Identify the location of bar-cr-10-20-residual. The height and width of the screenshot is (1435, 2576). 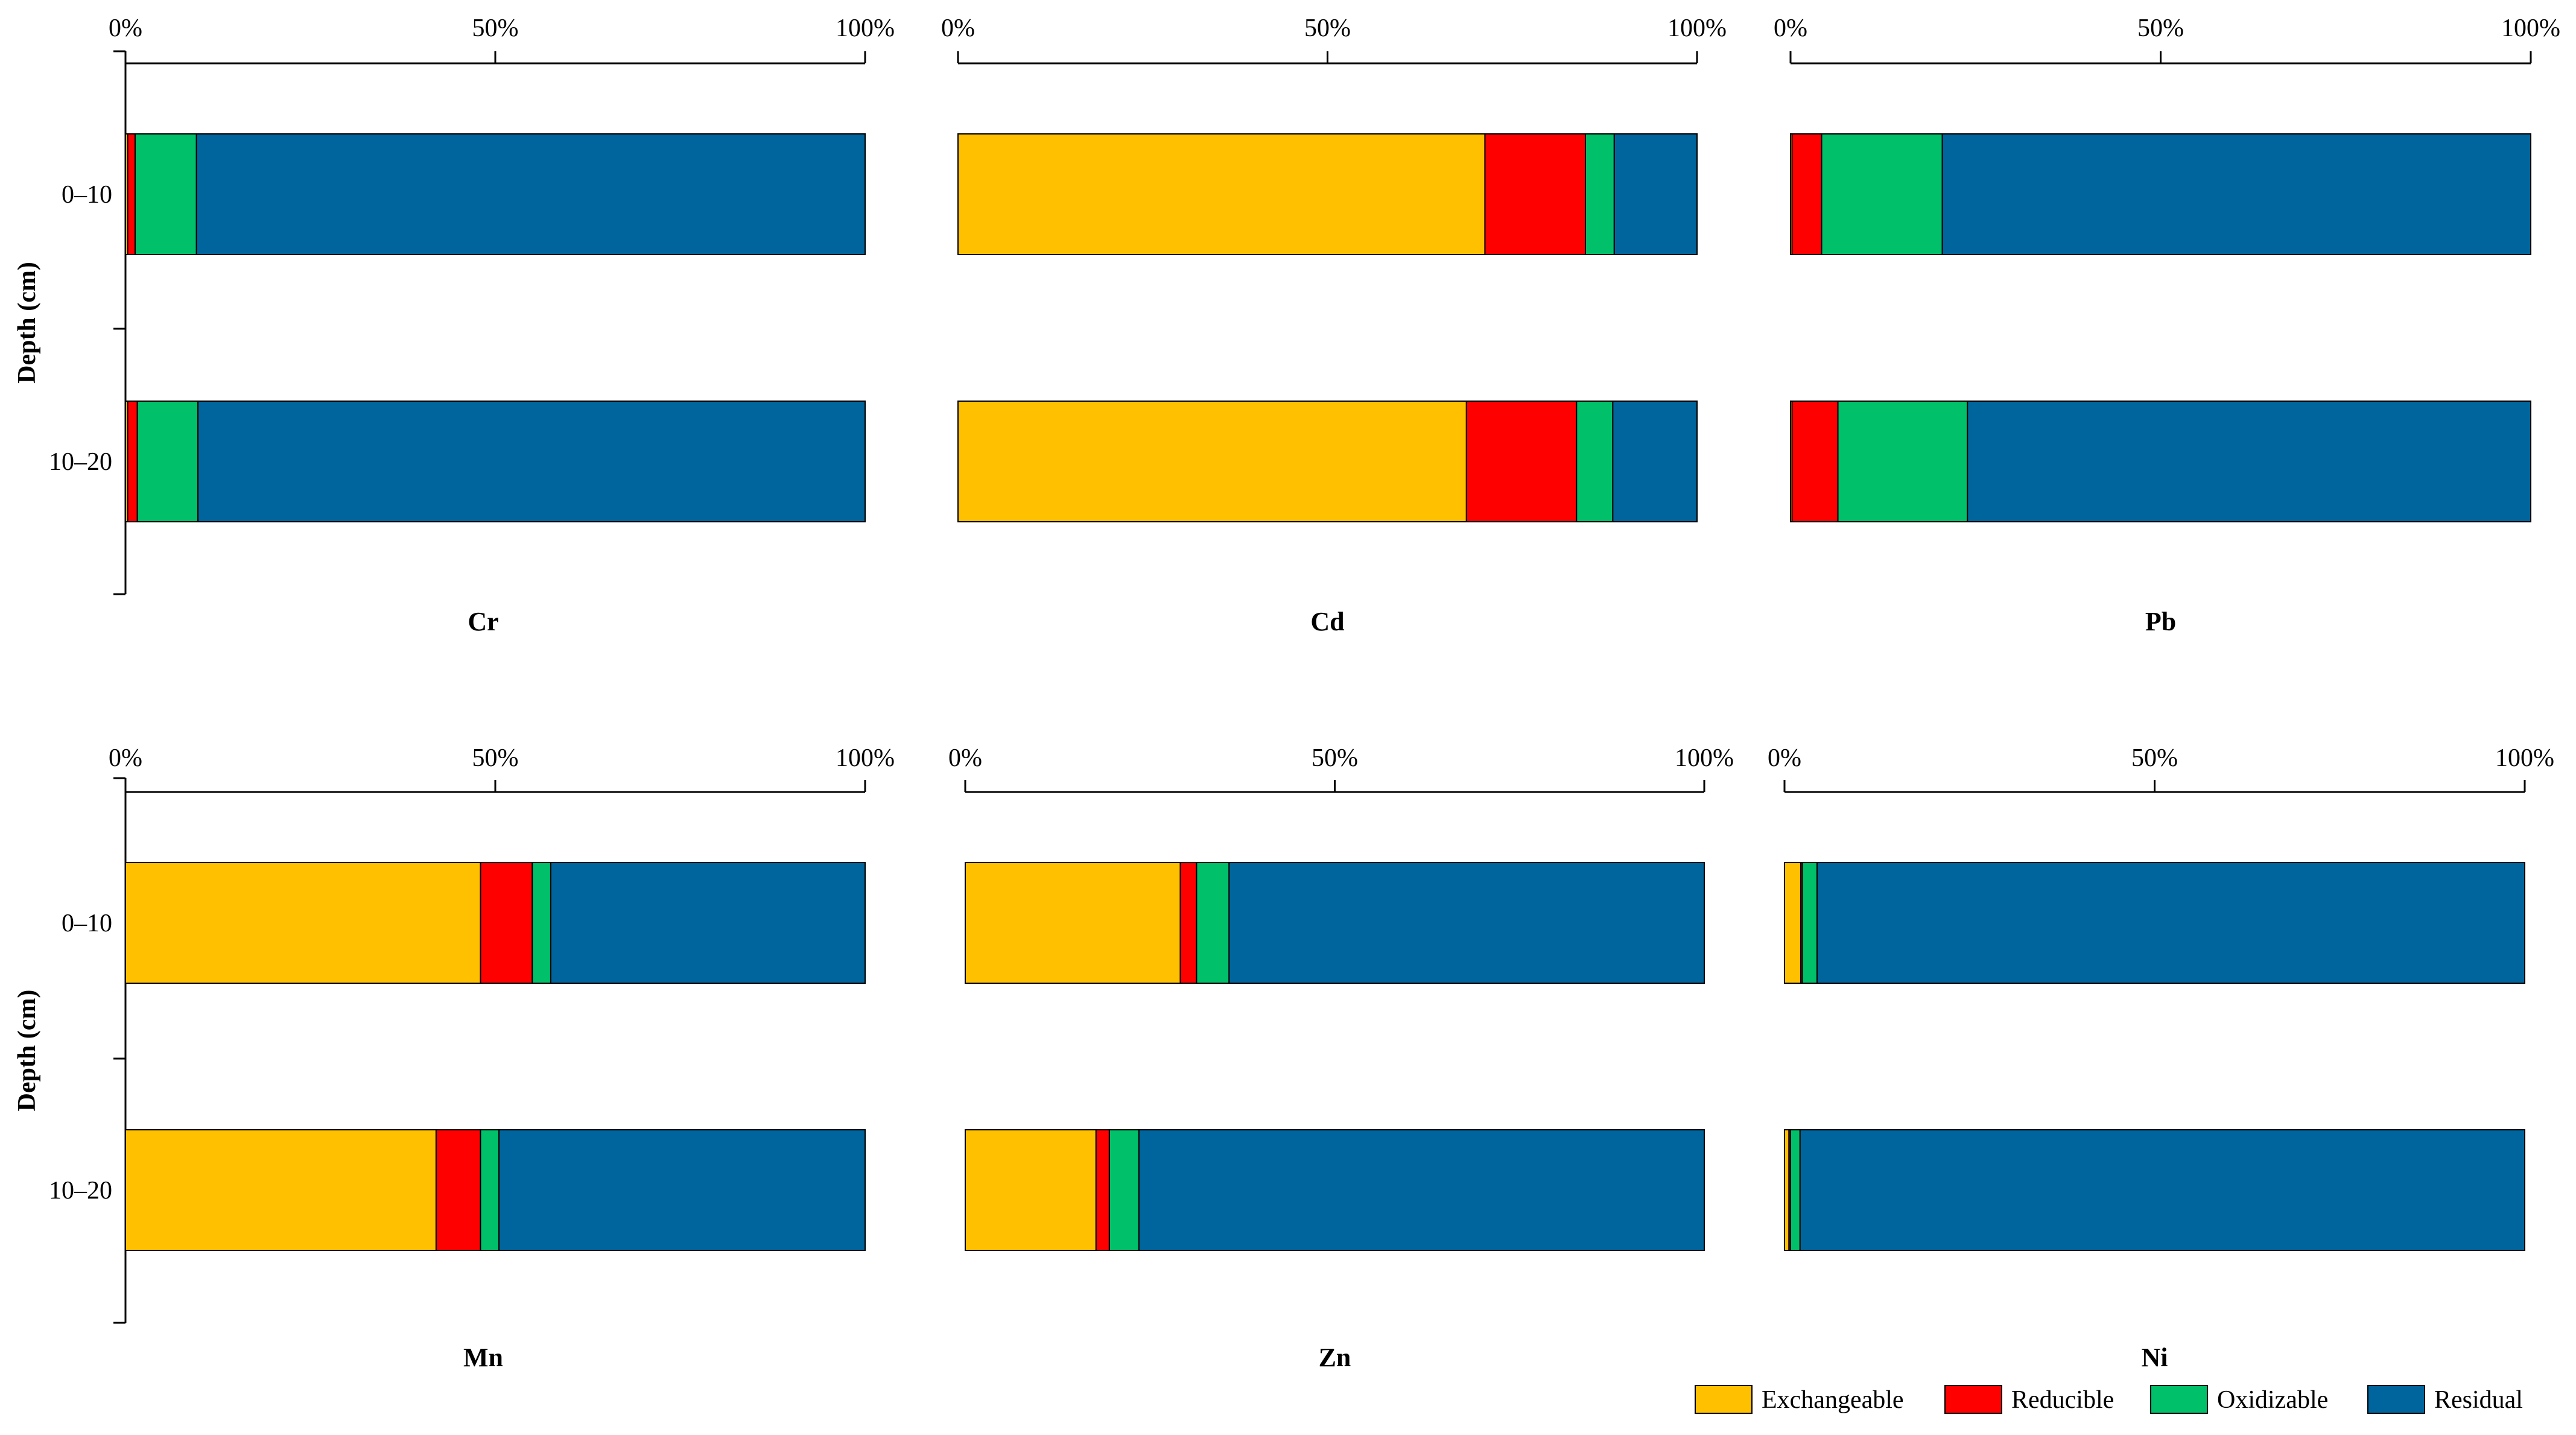
(531, 461).